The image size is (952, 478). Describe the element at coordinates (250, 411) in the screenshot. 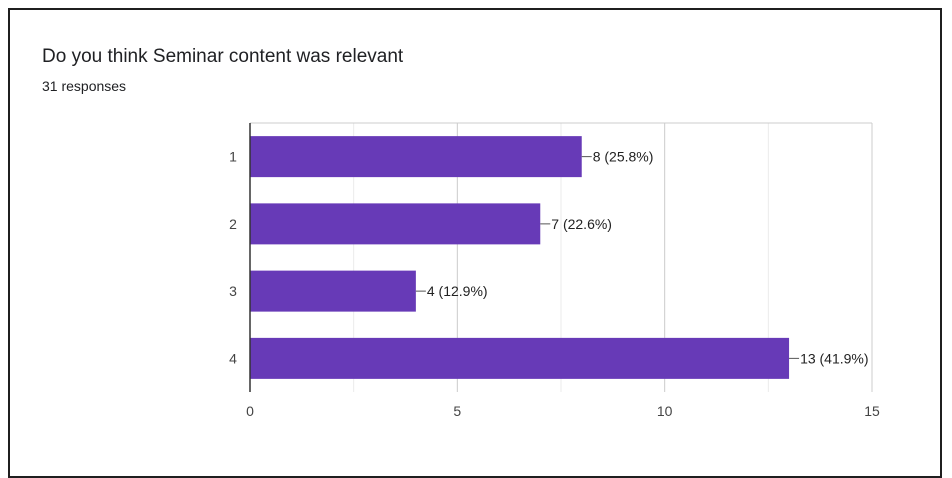

I see `x-tick-label: 0` at that location.